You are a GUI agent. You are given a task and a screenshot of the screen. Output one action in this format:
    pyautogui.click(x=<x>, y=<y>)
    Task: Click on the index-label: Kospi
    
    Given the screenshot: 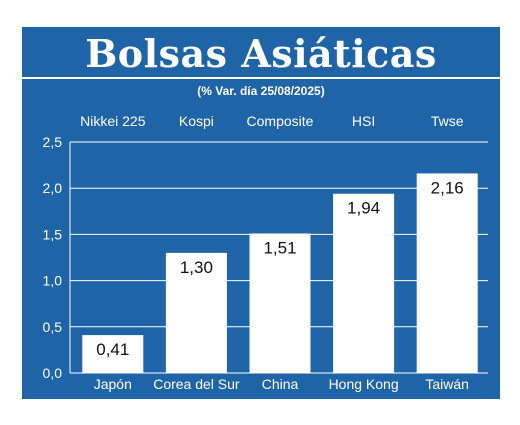 What is the action you would take?
    pyautogui.click(x=196, y=121)
    